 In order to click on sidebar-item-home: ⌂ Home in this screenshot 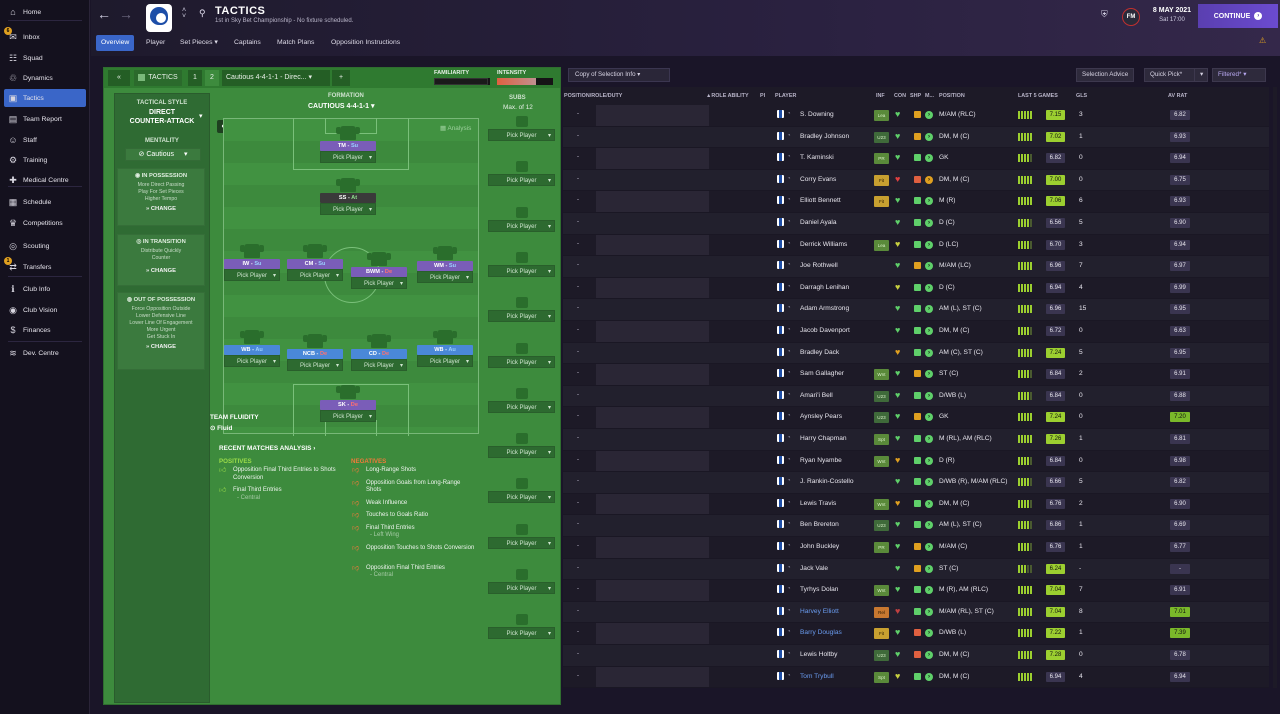, I will do `click(45, 12)`.